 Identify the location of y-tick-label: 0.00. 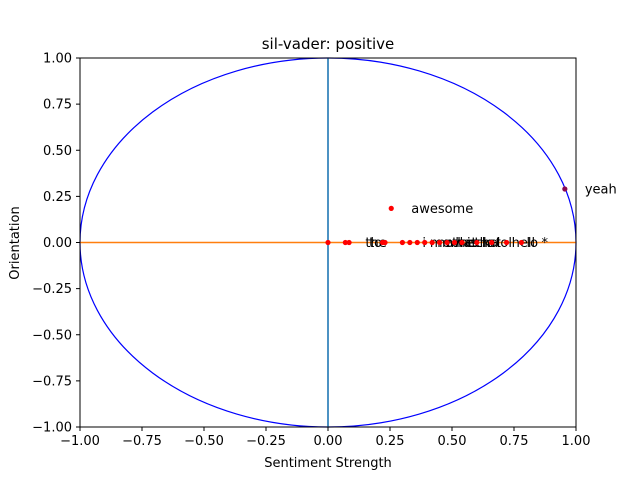
(57, 243).